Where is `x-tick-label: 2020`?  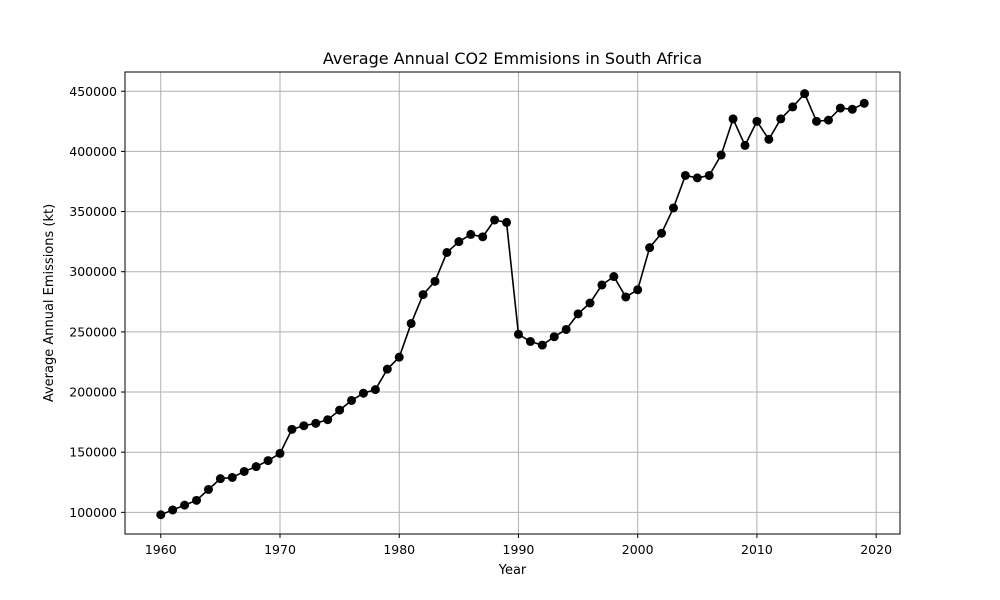
x-tick-label: 2020 is located at coordinates (876, 549).